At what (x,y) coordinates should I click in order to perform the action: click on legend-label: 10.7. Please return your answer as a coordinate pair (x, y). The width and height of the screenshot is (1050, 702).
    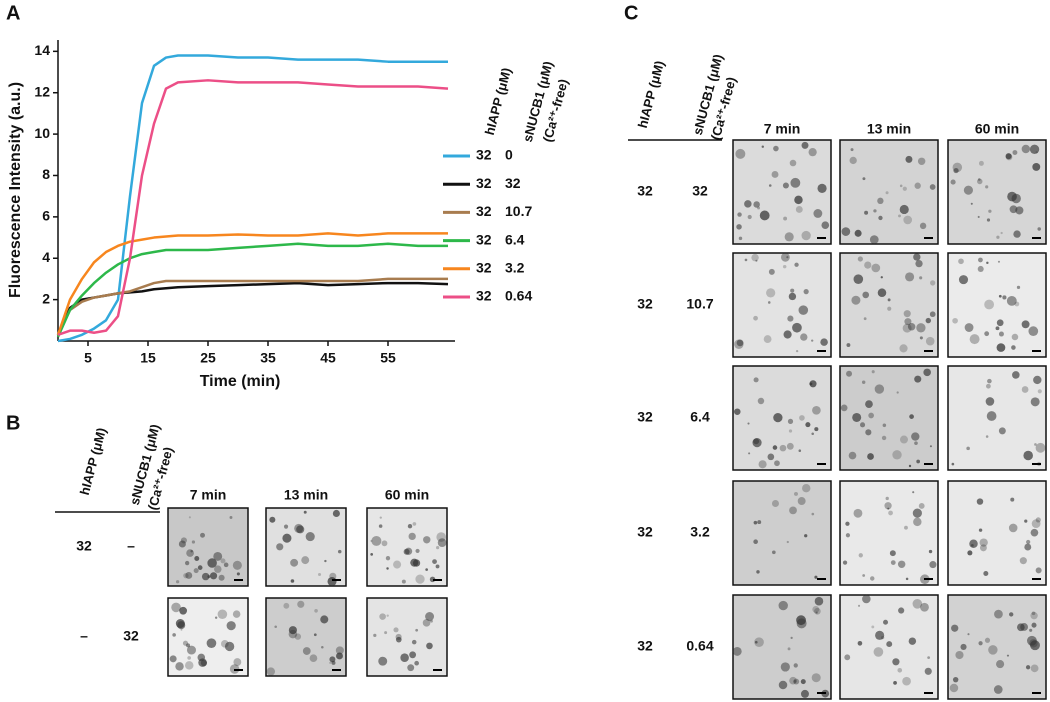
    Looking at the image, I should click on (518, 211).